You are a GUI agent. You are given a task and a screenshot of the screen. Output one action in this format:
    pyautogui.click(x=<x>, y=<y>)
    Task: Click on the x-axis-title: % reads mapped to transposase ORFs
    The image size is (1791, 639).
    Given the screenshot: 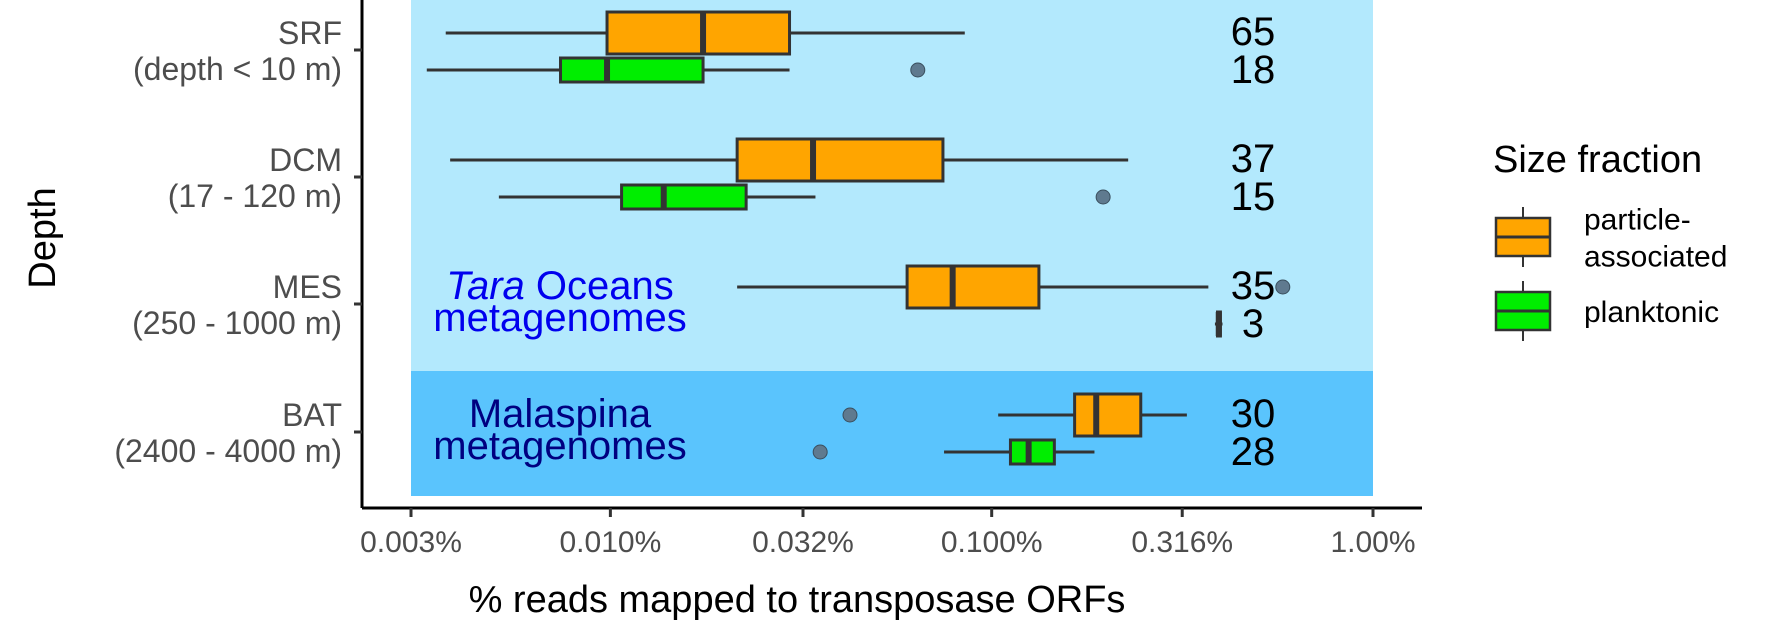 What is the action you would take?
    pyautogui.click(x=797, y=600)
    